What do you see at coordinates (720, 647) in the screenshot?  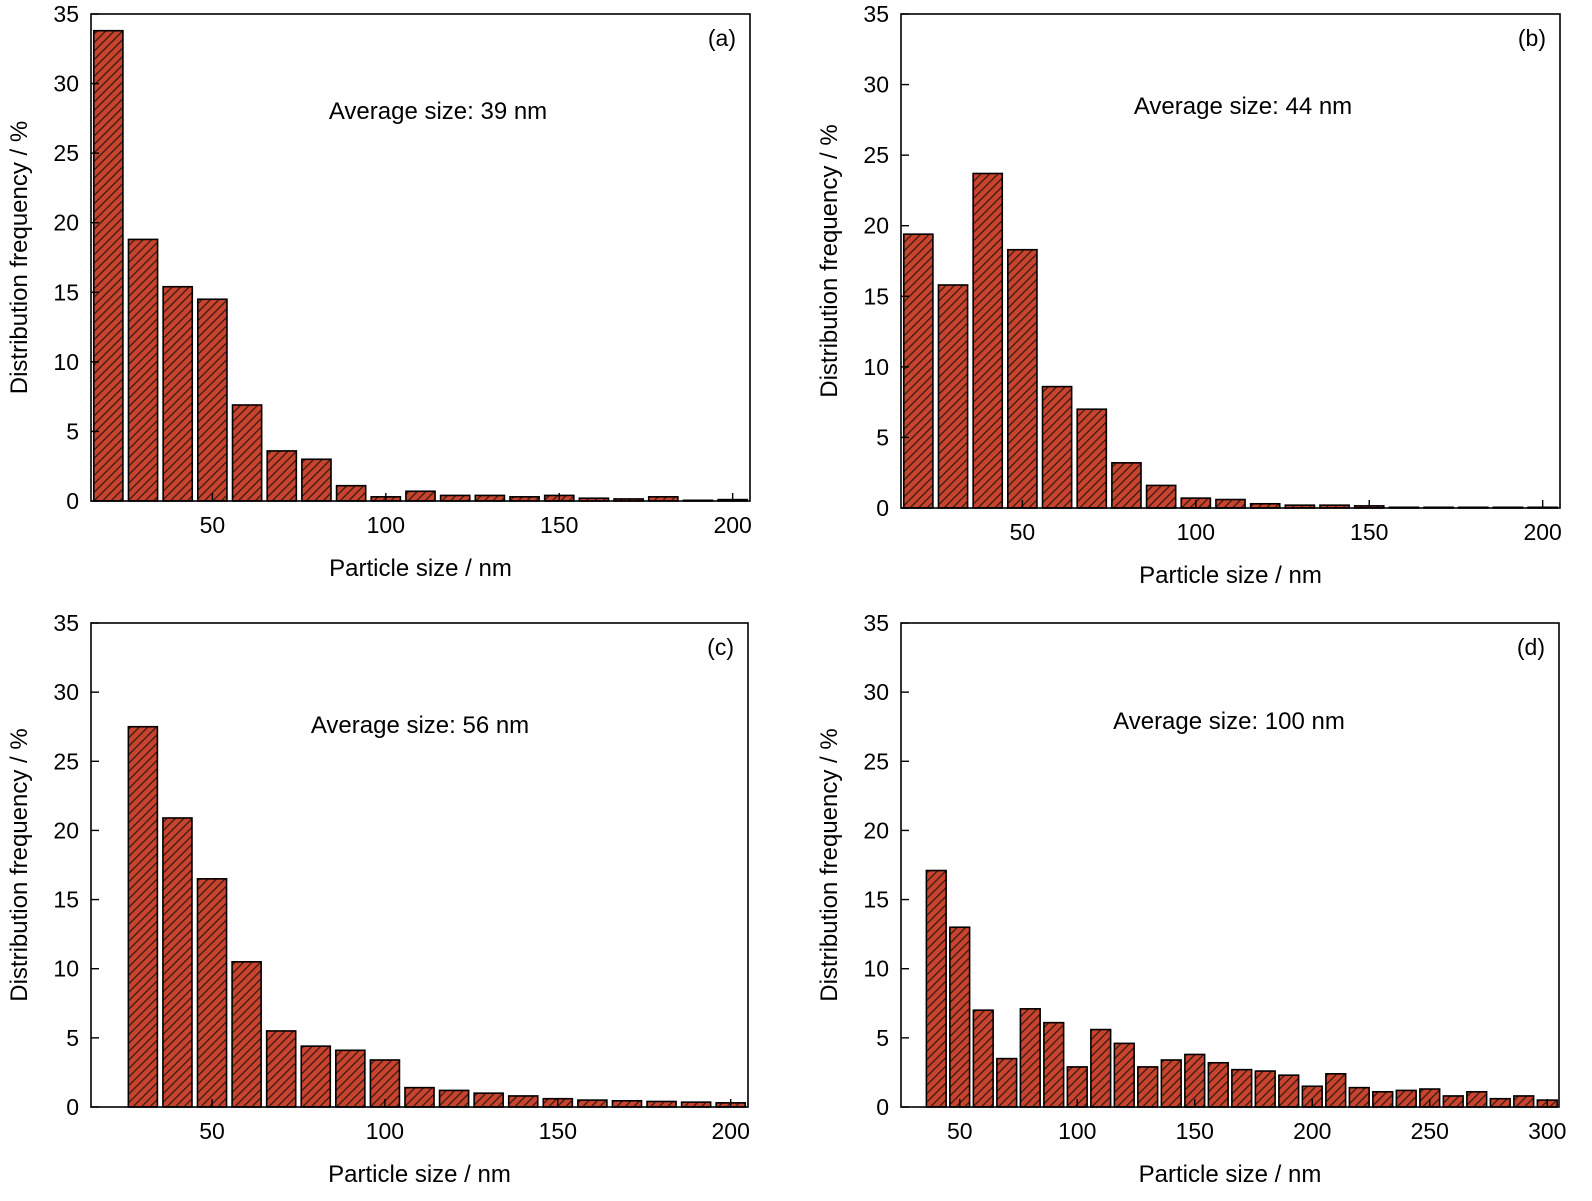 I see `panel-label: (c)` at bounding box center [720, 647].